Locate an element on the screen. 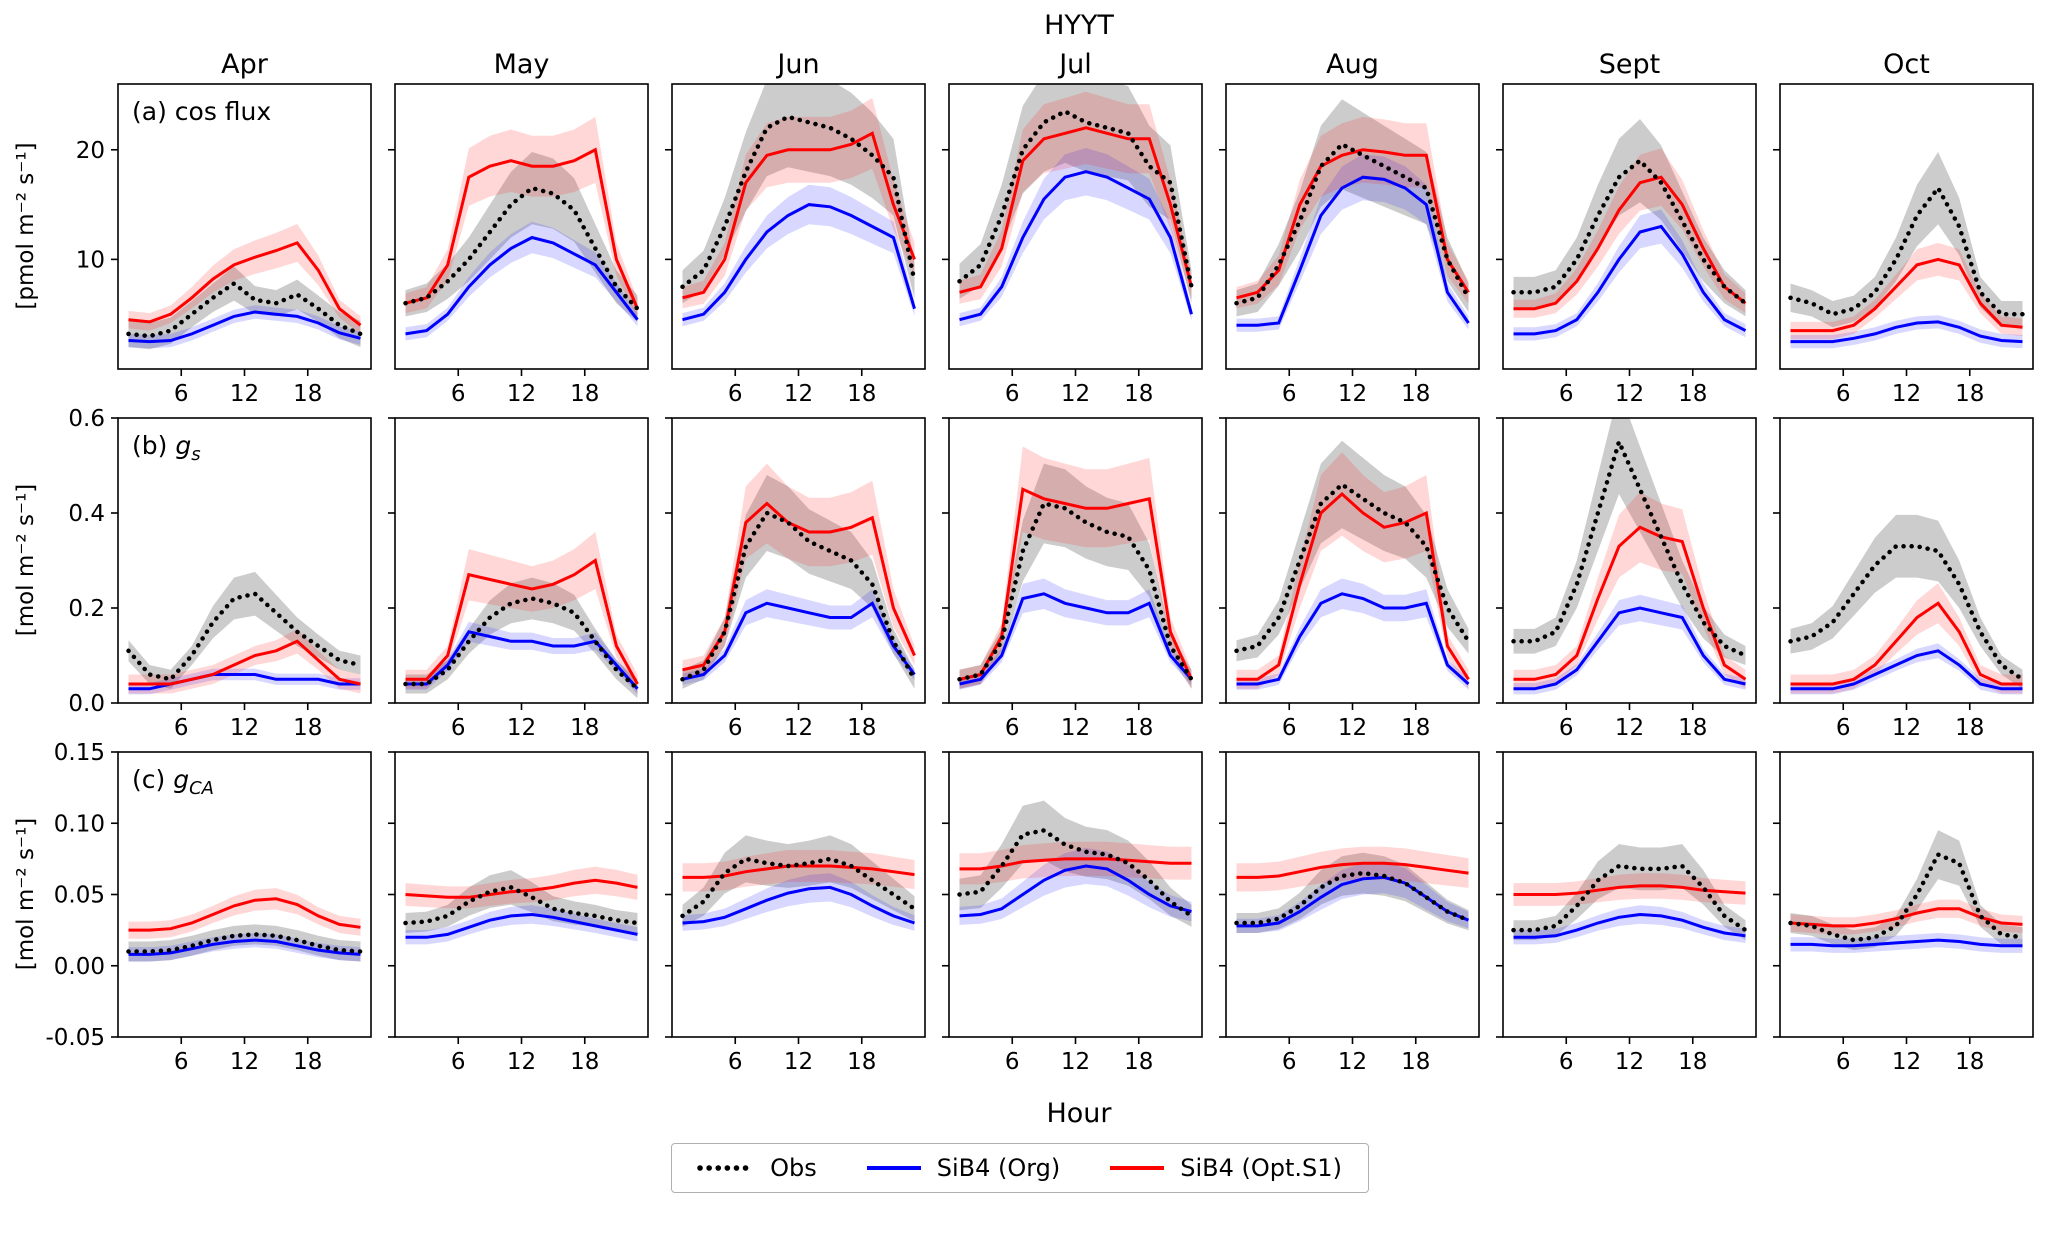 The width and height of the screenshot is (2068, 1235). panel-label: (a) cos flux is located at coordinates (201, 111).